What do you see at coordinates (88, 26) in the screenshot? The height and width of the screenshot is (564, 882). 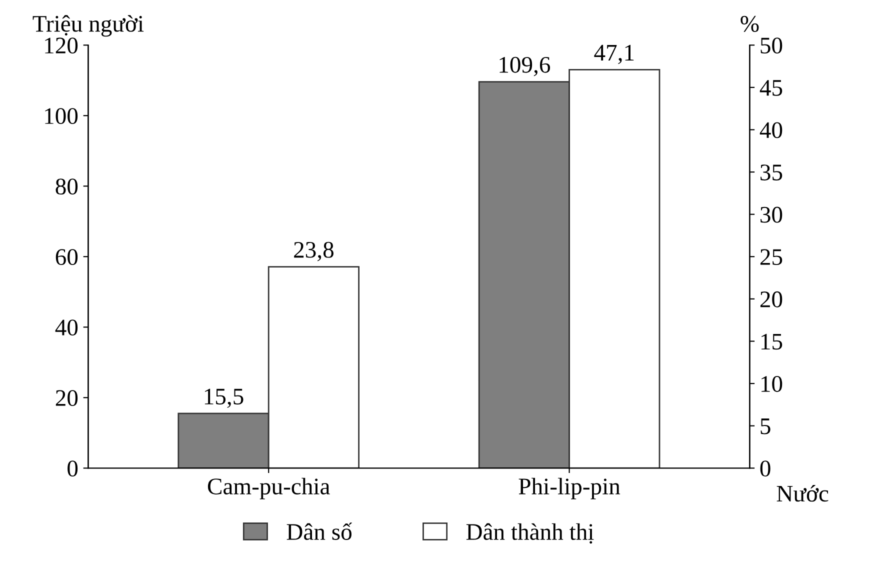 I see `y-axis-title: Triệu người` at bounding box center [88, 26].